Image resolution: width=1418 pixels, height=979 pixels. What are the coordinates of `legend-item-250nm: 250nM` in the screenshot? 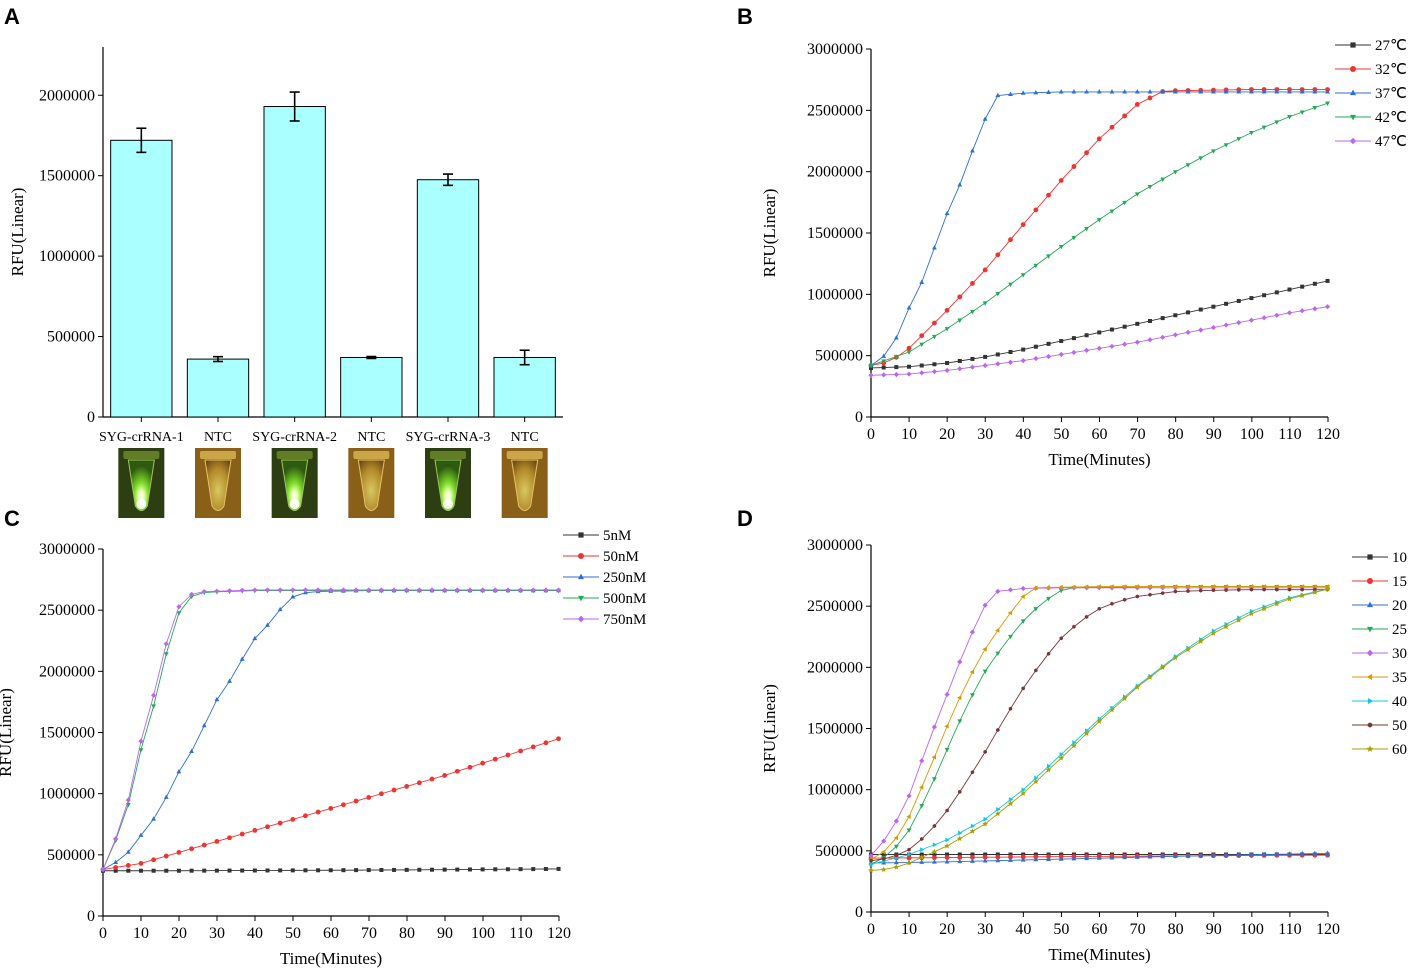 It's located at (604, 578).